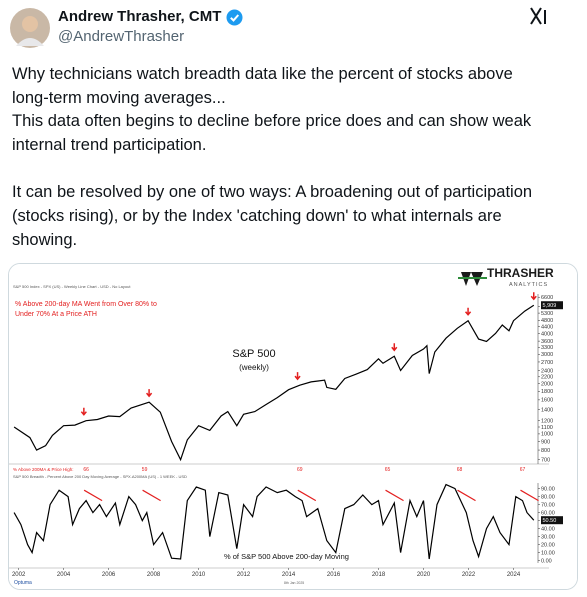 This screenshot has width=587, height=597. What do you see at coordinates (45, 240) in the screenshot?
I see `tweet-text-line: showing.` at bounding box center [45, 240].